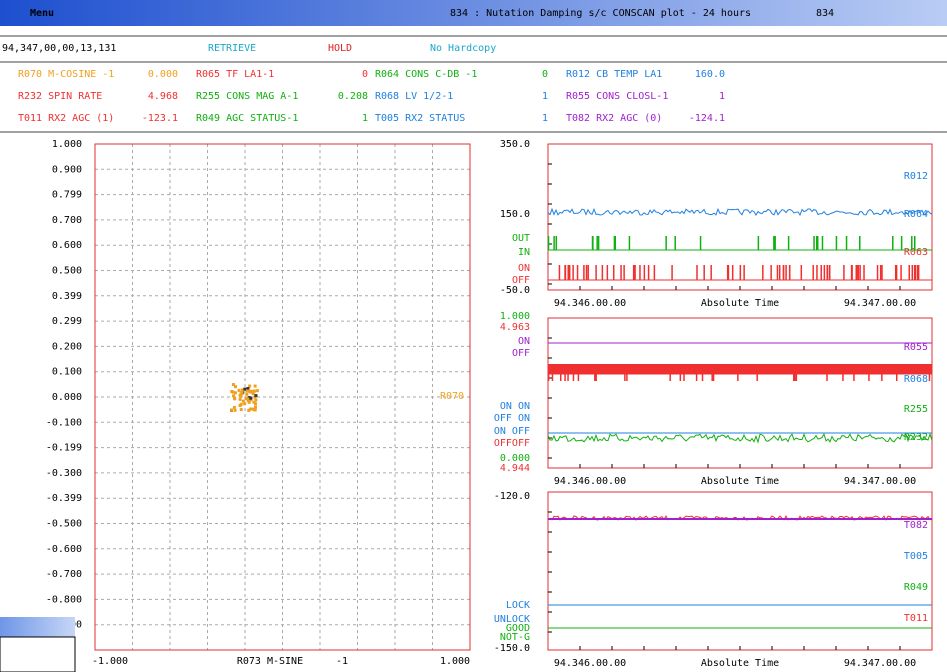 Image resolution: width=947 pixels, height=672 pixels. What do you see at coordinates (67, 372) in the screenshot?
I see `y-tick-label: 0.100` at bounding box center [67, 372].